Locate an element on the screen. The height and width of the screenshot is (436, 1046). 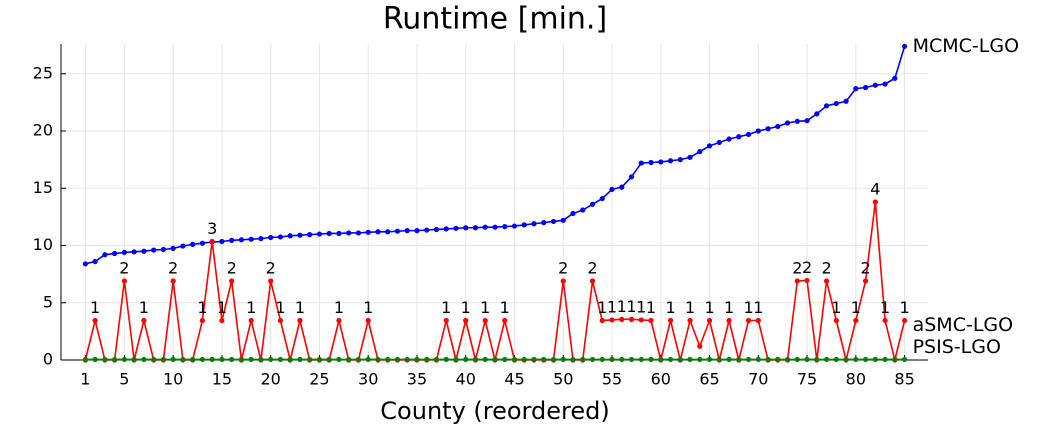
x-tick-label: 65 is located at coordinates (709, 379).